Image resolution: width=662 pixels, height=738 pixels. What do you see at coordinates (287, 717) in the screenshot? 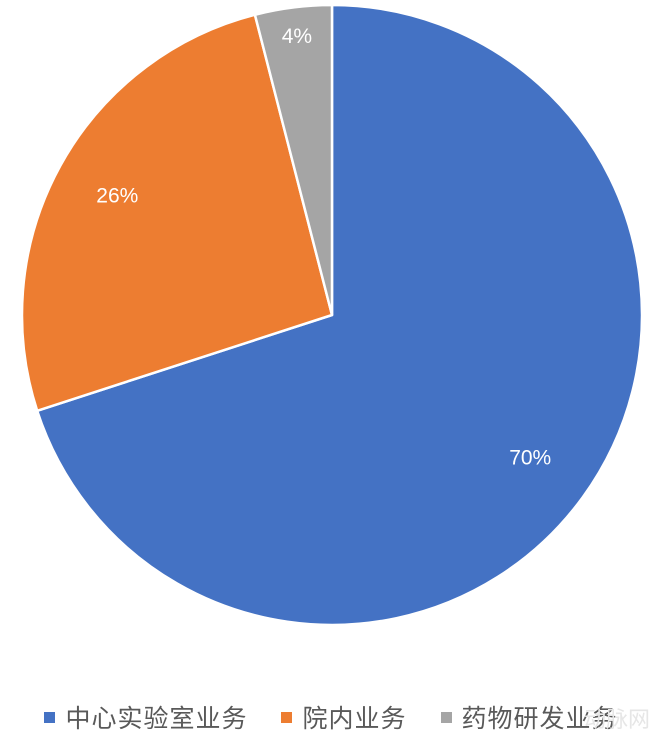
I see `legend-swatch-in-hospital` at bounding box center [287, 717].